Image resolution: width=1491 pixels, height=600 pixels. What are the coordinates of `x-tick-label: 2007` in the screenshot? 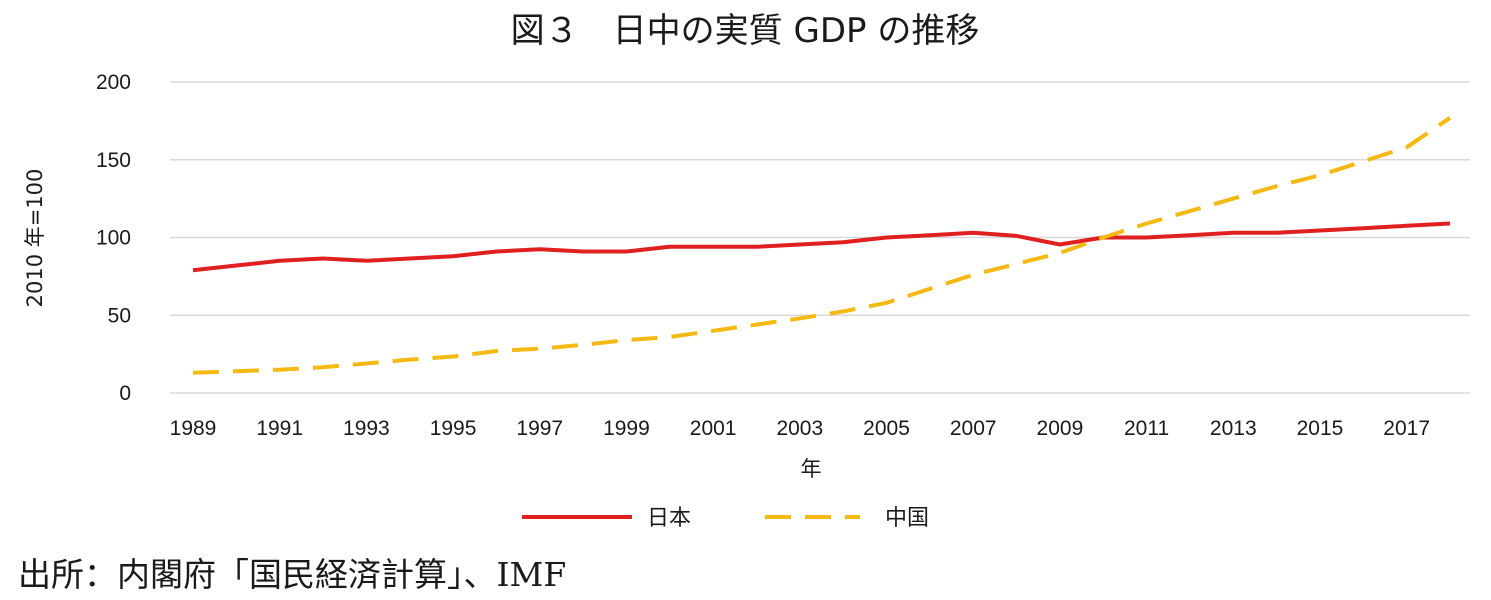 It's located at (973, 428).